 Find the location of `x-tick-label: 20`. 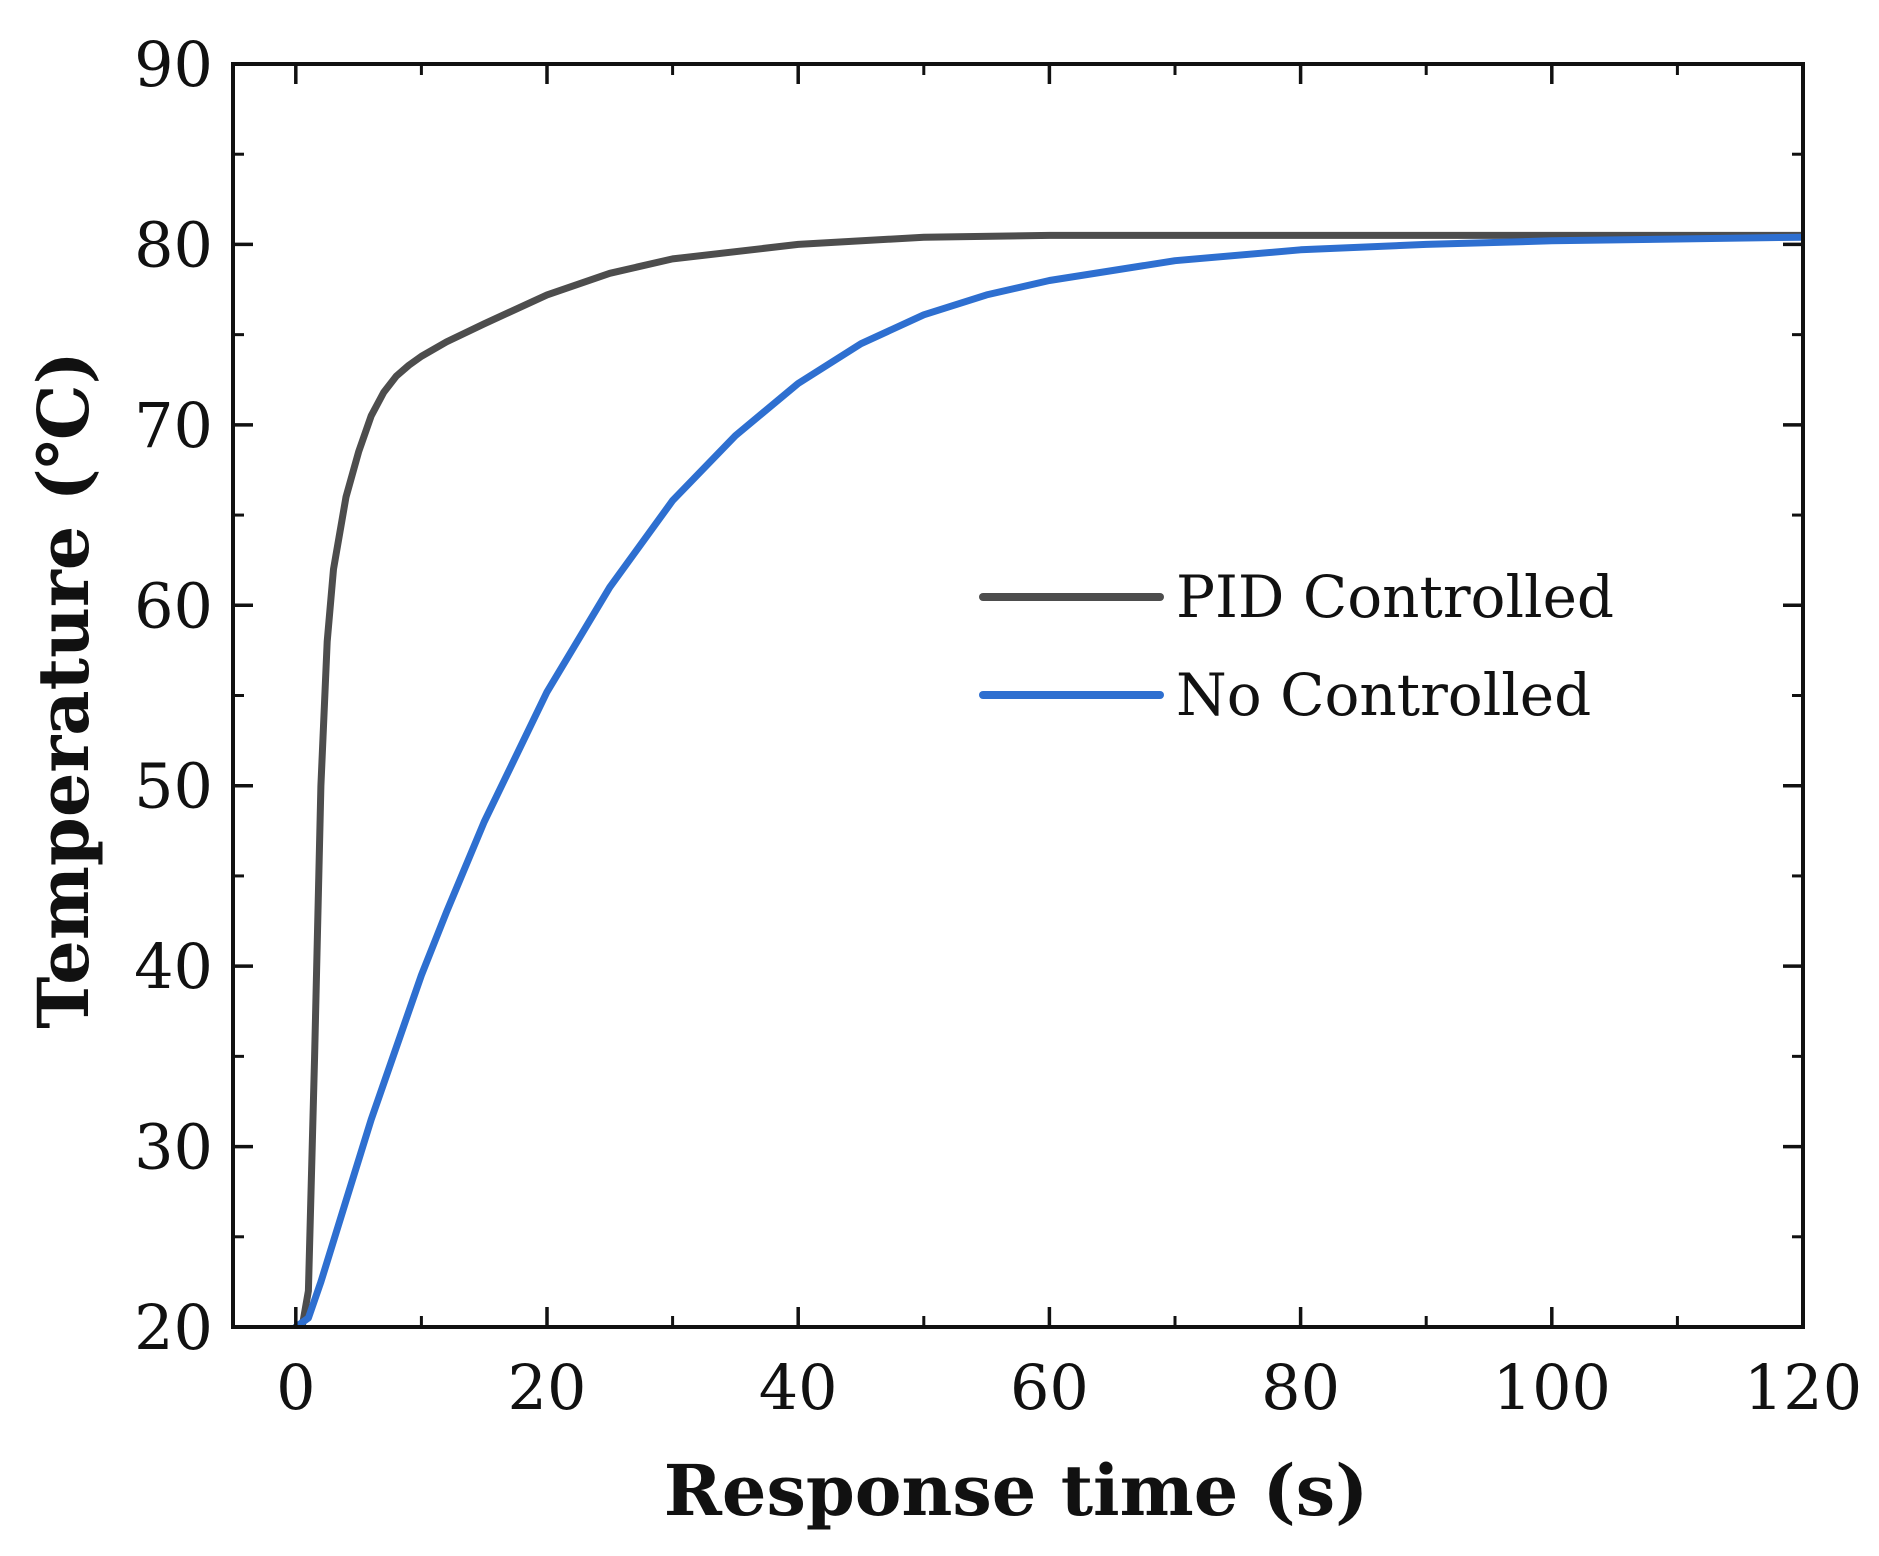

x-tick-label: 20 is located at coordinates (547, 1387).